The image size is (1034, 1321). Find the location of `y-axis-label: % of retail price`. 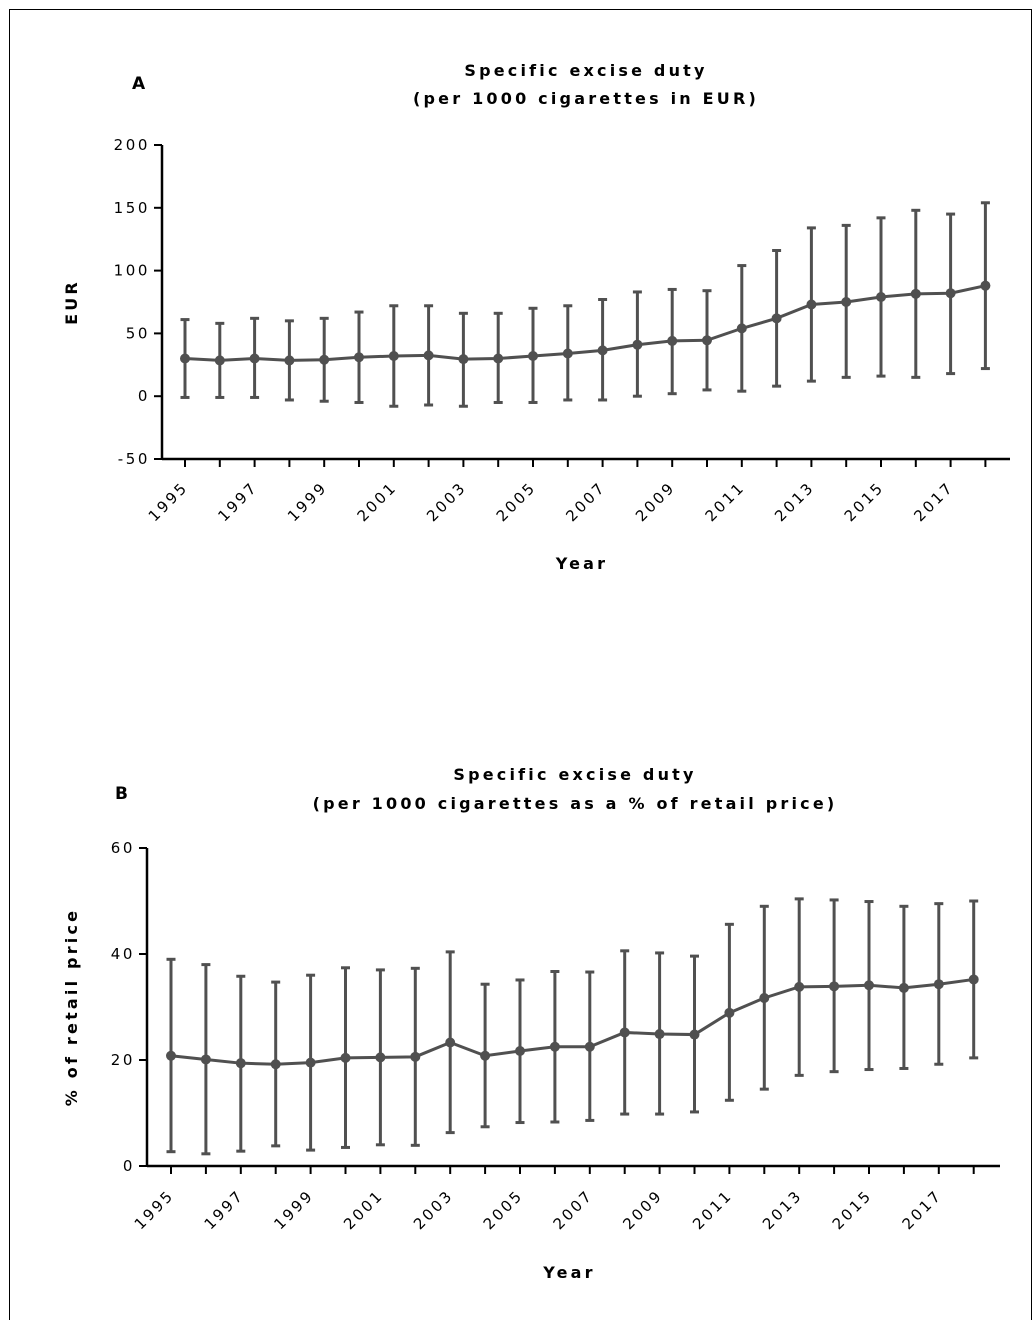

y-axis-label: % of retail price is located at coordinates (71, 1007).